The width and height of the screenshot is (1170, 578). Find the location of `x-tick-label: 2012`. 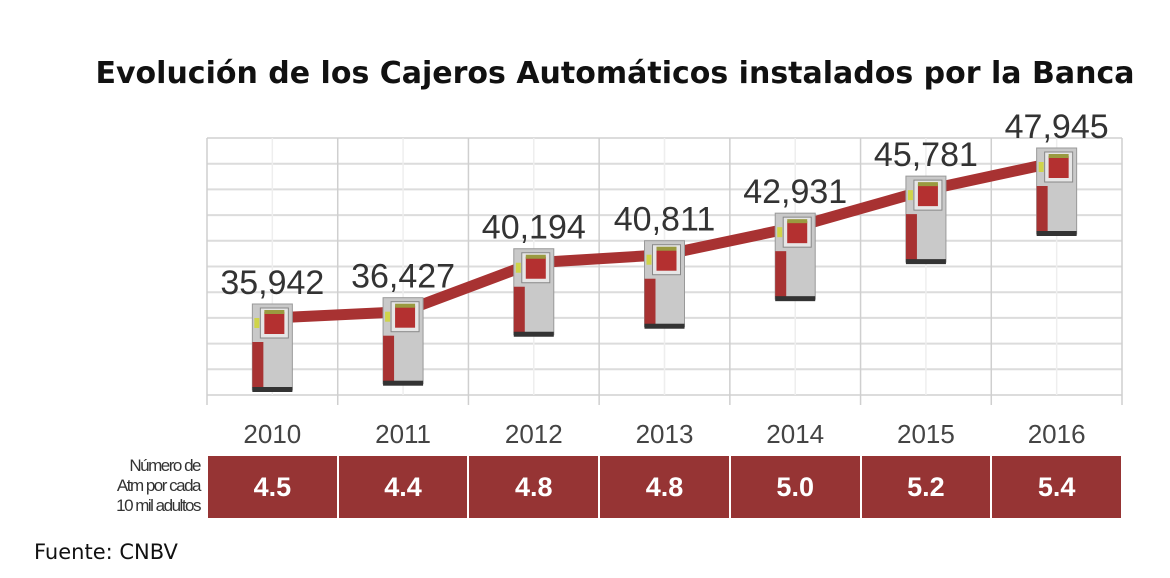

x-tick-label: 2012 is located at coordinates (534, 434).